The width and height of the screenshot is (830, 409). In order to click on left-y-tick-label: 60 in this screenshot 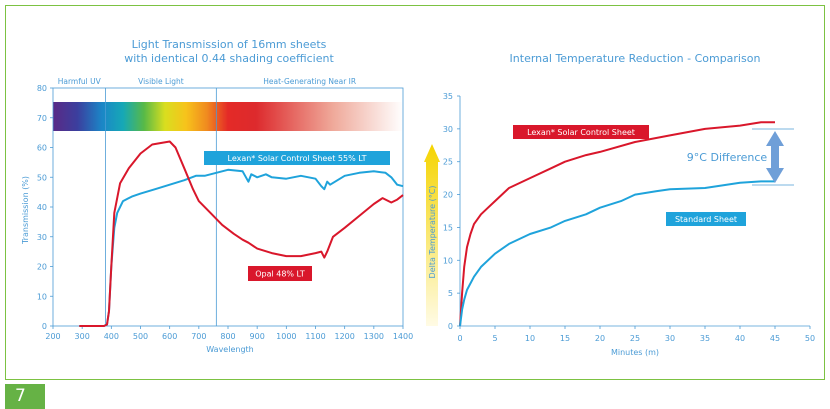, I will do `click(42, 148)`.